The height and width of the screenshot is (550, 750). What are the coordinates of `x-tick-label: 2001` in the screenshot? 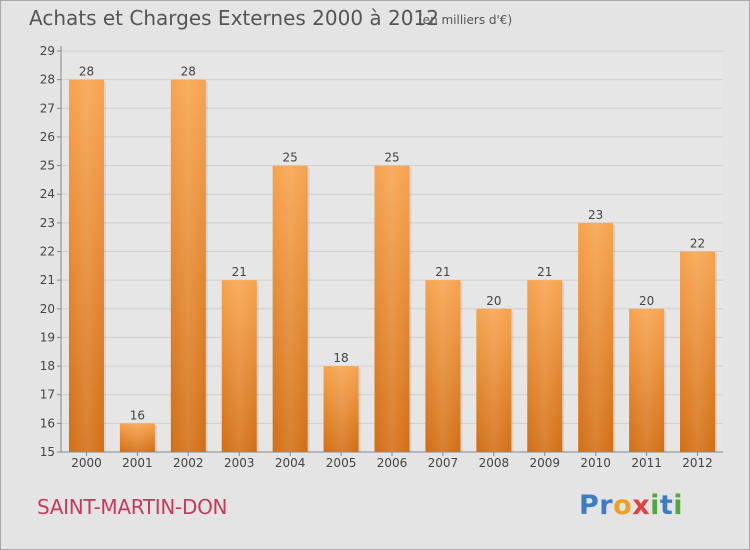 It's located at (137, 463).